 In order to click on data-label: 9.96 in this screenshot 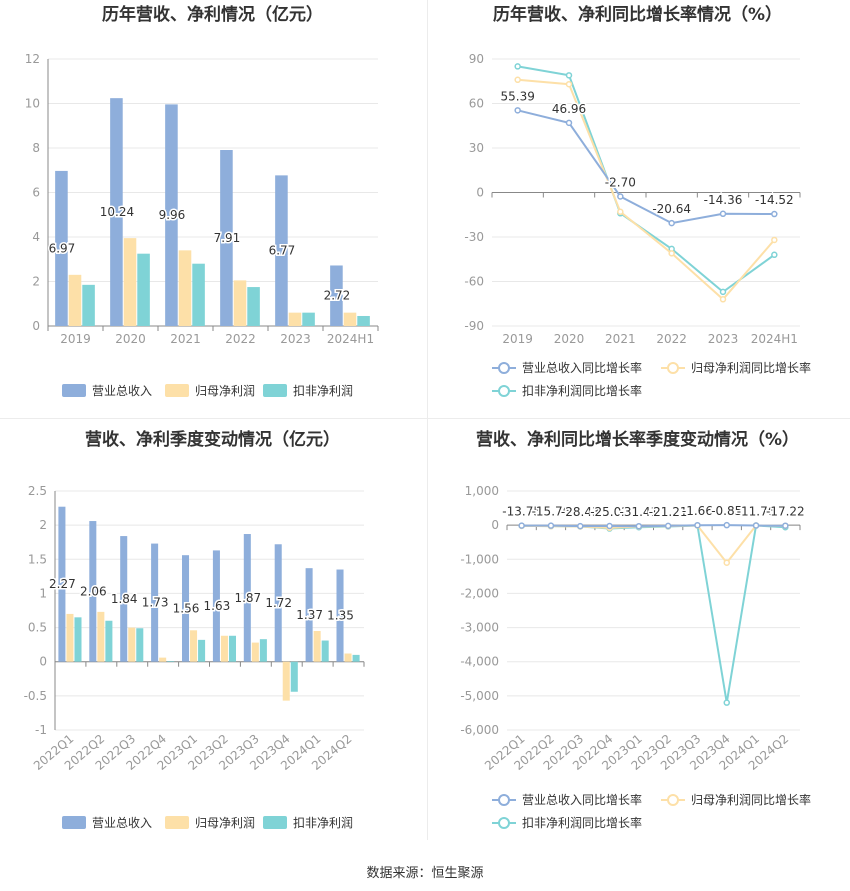, I will do `click(172, 215)`.